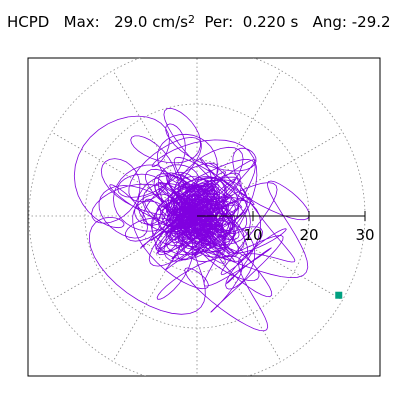  Describe the element at coordinates (170, 22) in the screenshot. I see `max-unit: cm/s` at that location.